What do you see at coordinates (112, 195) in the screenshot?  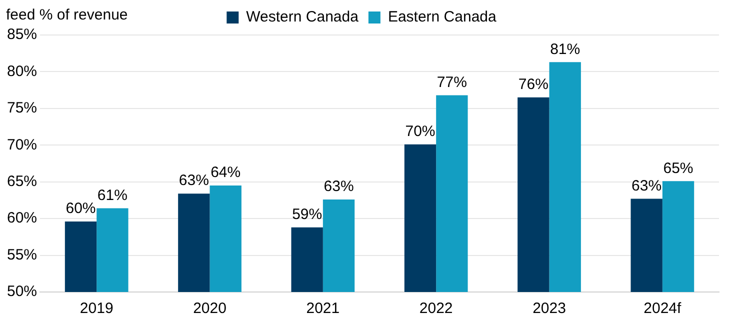 I see `data-label: 61%` at bounding box center [112, 195].